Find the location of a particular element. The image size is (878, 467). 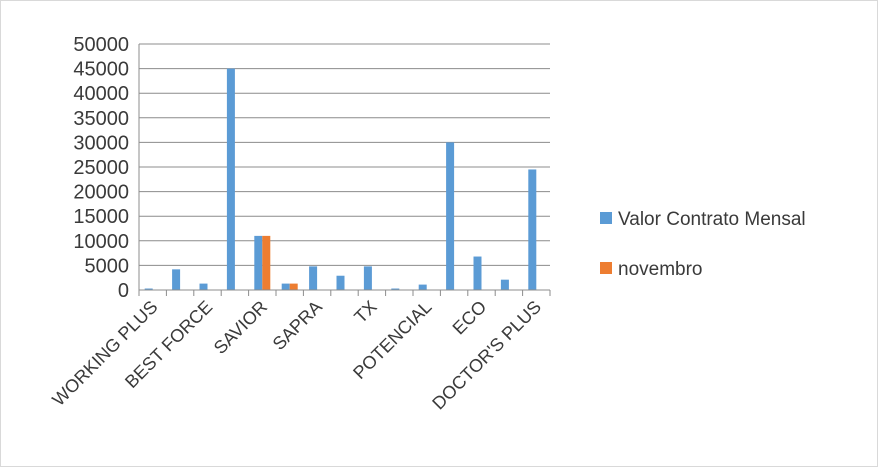

x-tick-label: ECO is located at coordinates (470, 318).